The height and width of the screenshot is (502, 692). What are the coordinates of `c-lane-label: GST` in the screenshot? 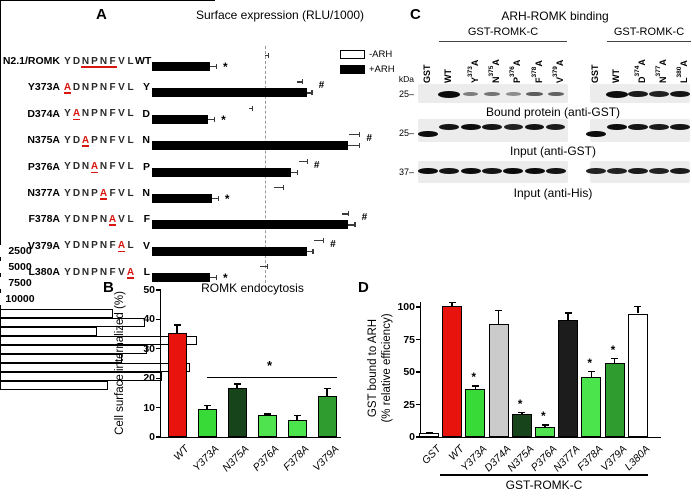 It's located at (596, 64).